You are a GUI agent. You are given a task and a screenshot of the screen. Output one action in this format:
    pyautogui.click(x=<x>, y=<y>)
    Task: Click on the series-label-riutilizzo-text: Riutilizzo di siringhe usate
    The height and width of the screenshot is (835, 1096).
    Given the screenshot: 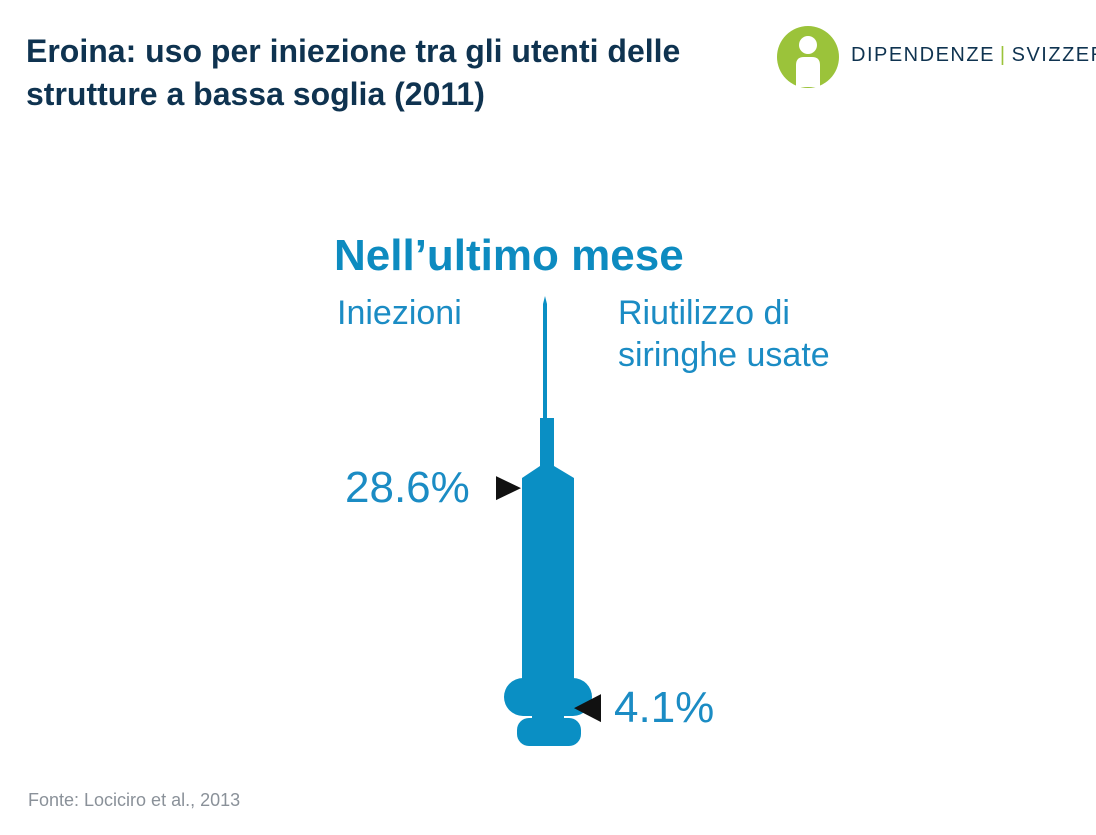 What is the action you would take?
    pyautogui.click(x=724, y=334)
    